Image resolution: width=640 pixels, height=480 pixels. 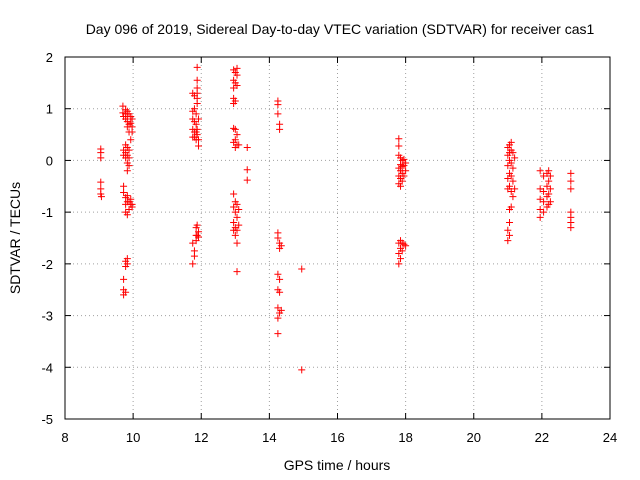 What do you see at coordinates (47, 316) in the screenshot?
I see `y-tick-label: -3` at bounding box center [47, 316].